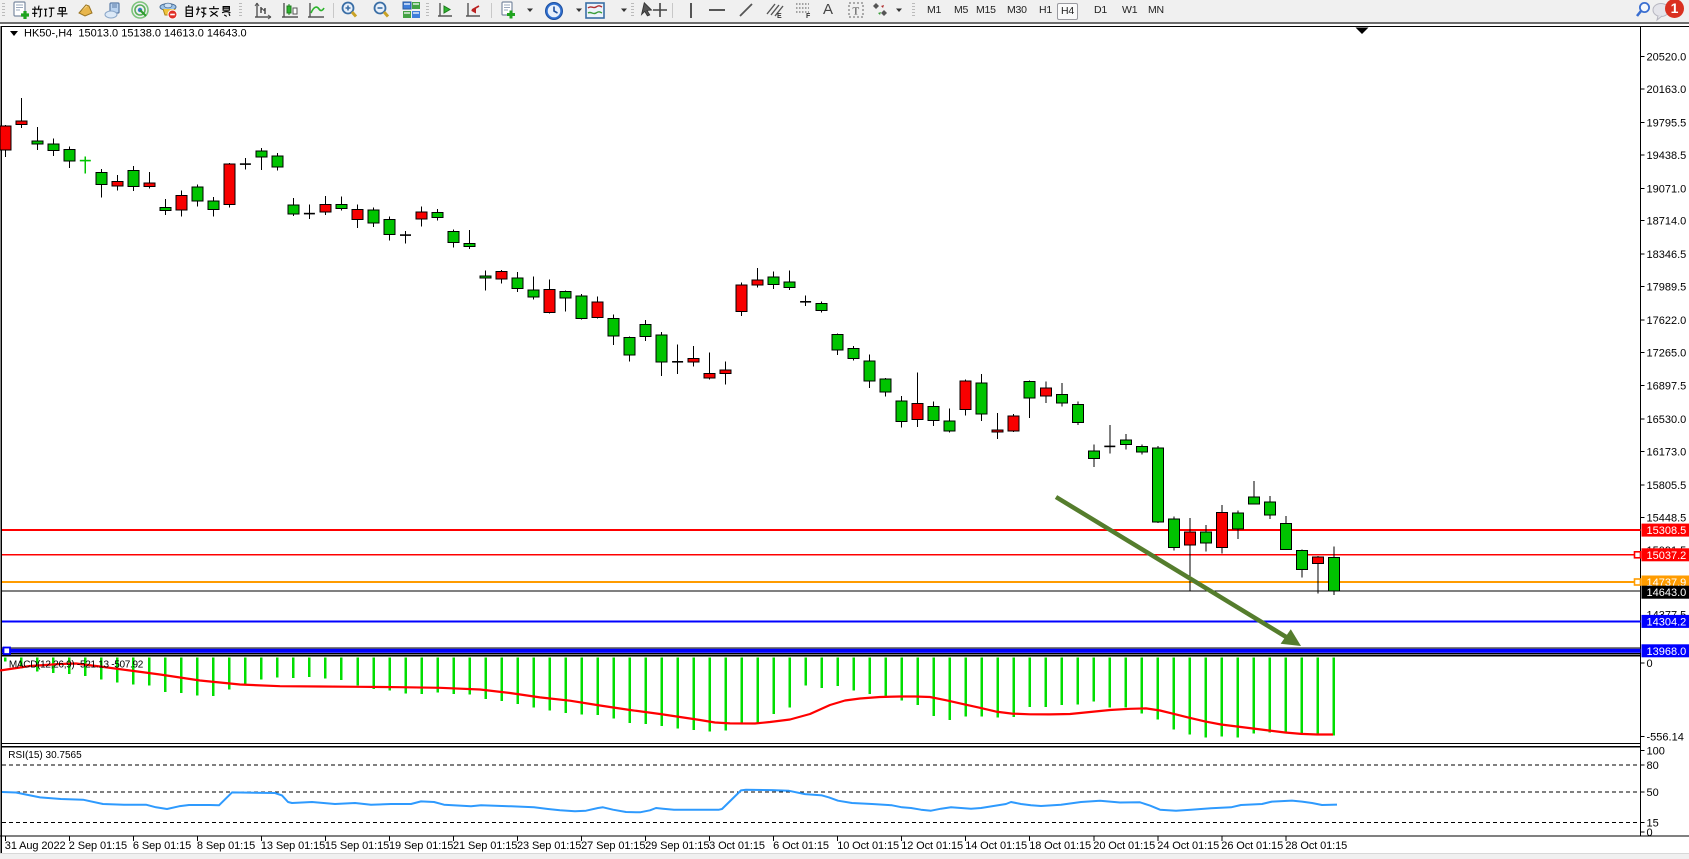 This screenshot has height=859, width=1689. I want to click on svg-text: 6 Sep 01:15, so click(162, 846).